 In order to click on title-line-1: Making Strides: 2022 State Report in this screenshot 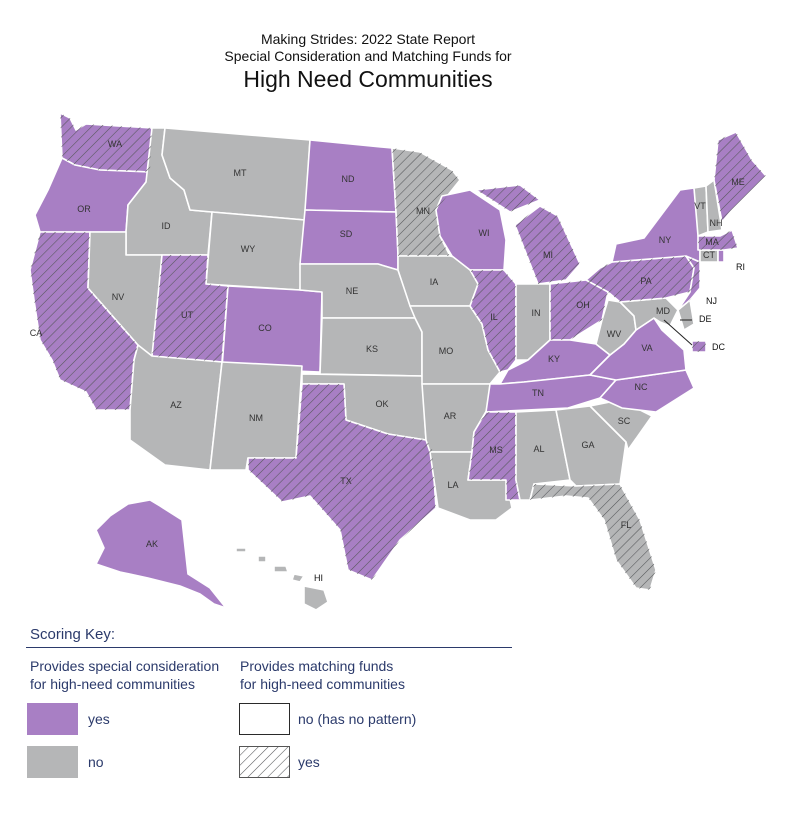, I will do `click(367, 39)`.